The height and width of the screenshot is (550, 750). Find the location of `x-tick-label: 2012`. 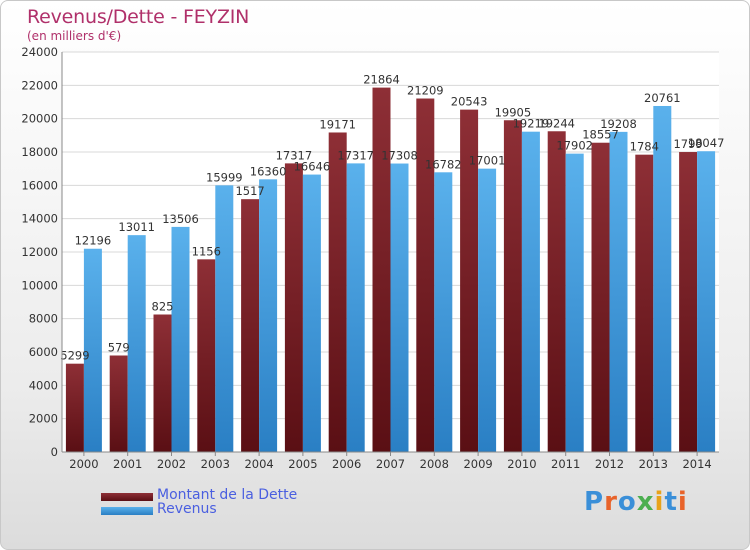

x-tick-label: 2012 is located at coordinates (609, 464).